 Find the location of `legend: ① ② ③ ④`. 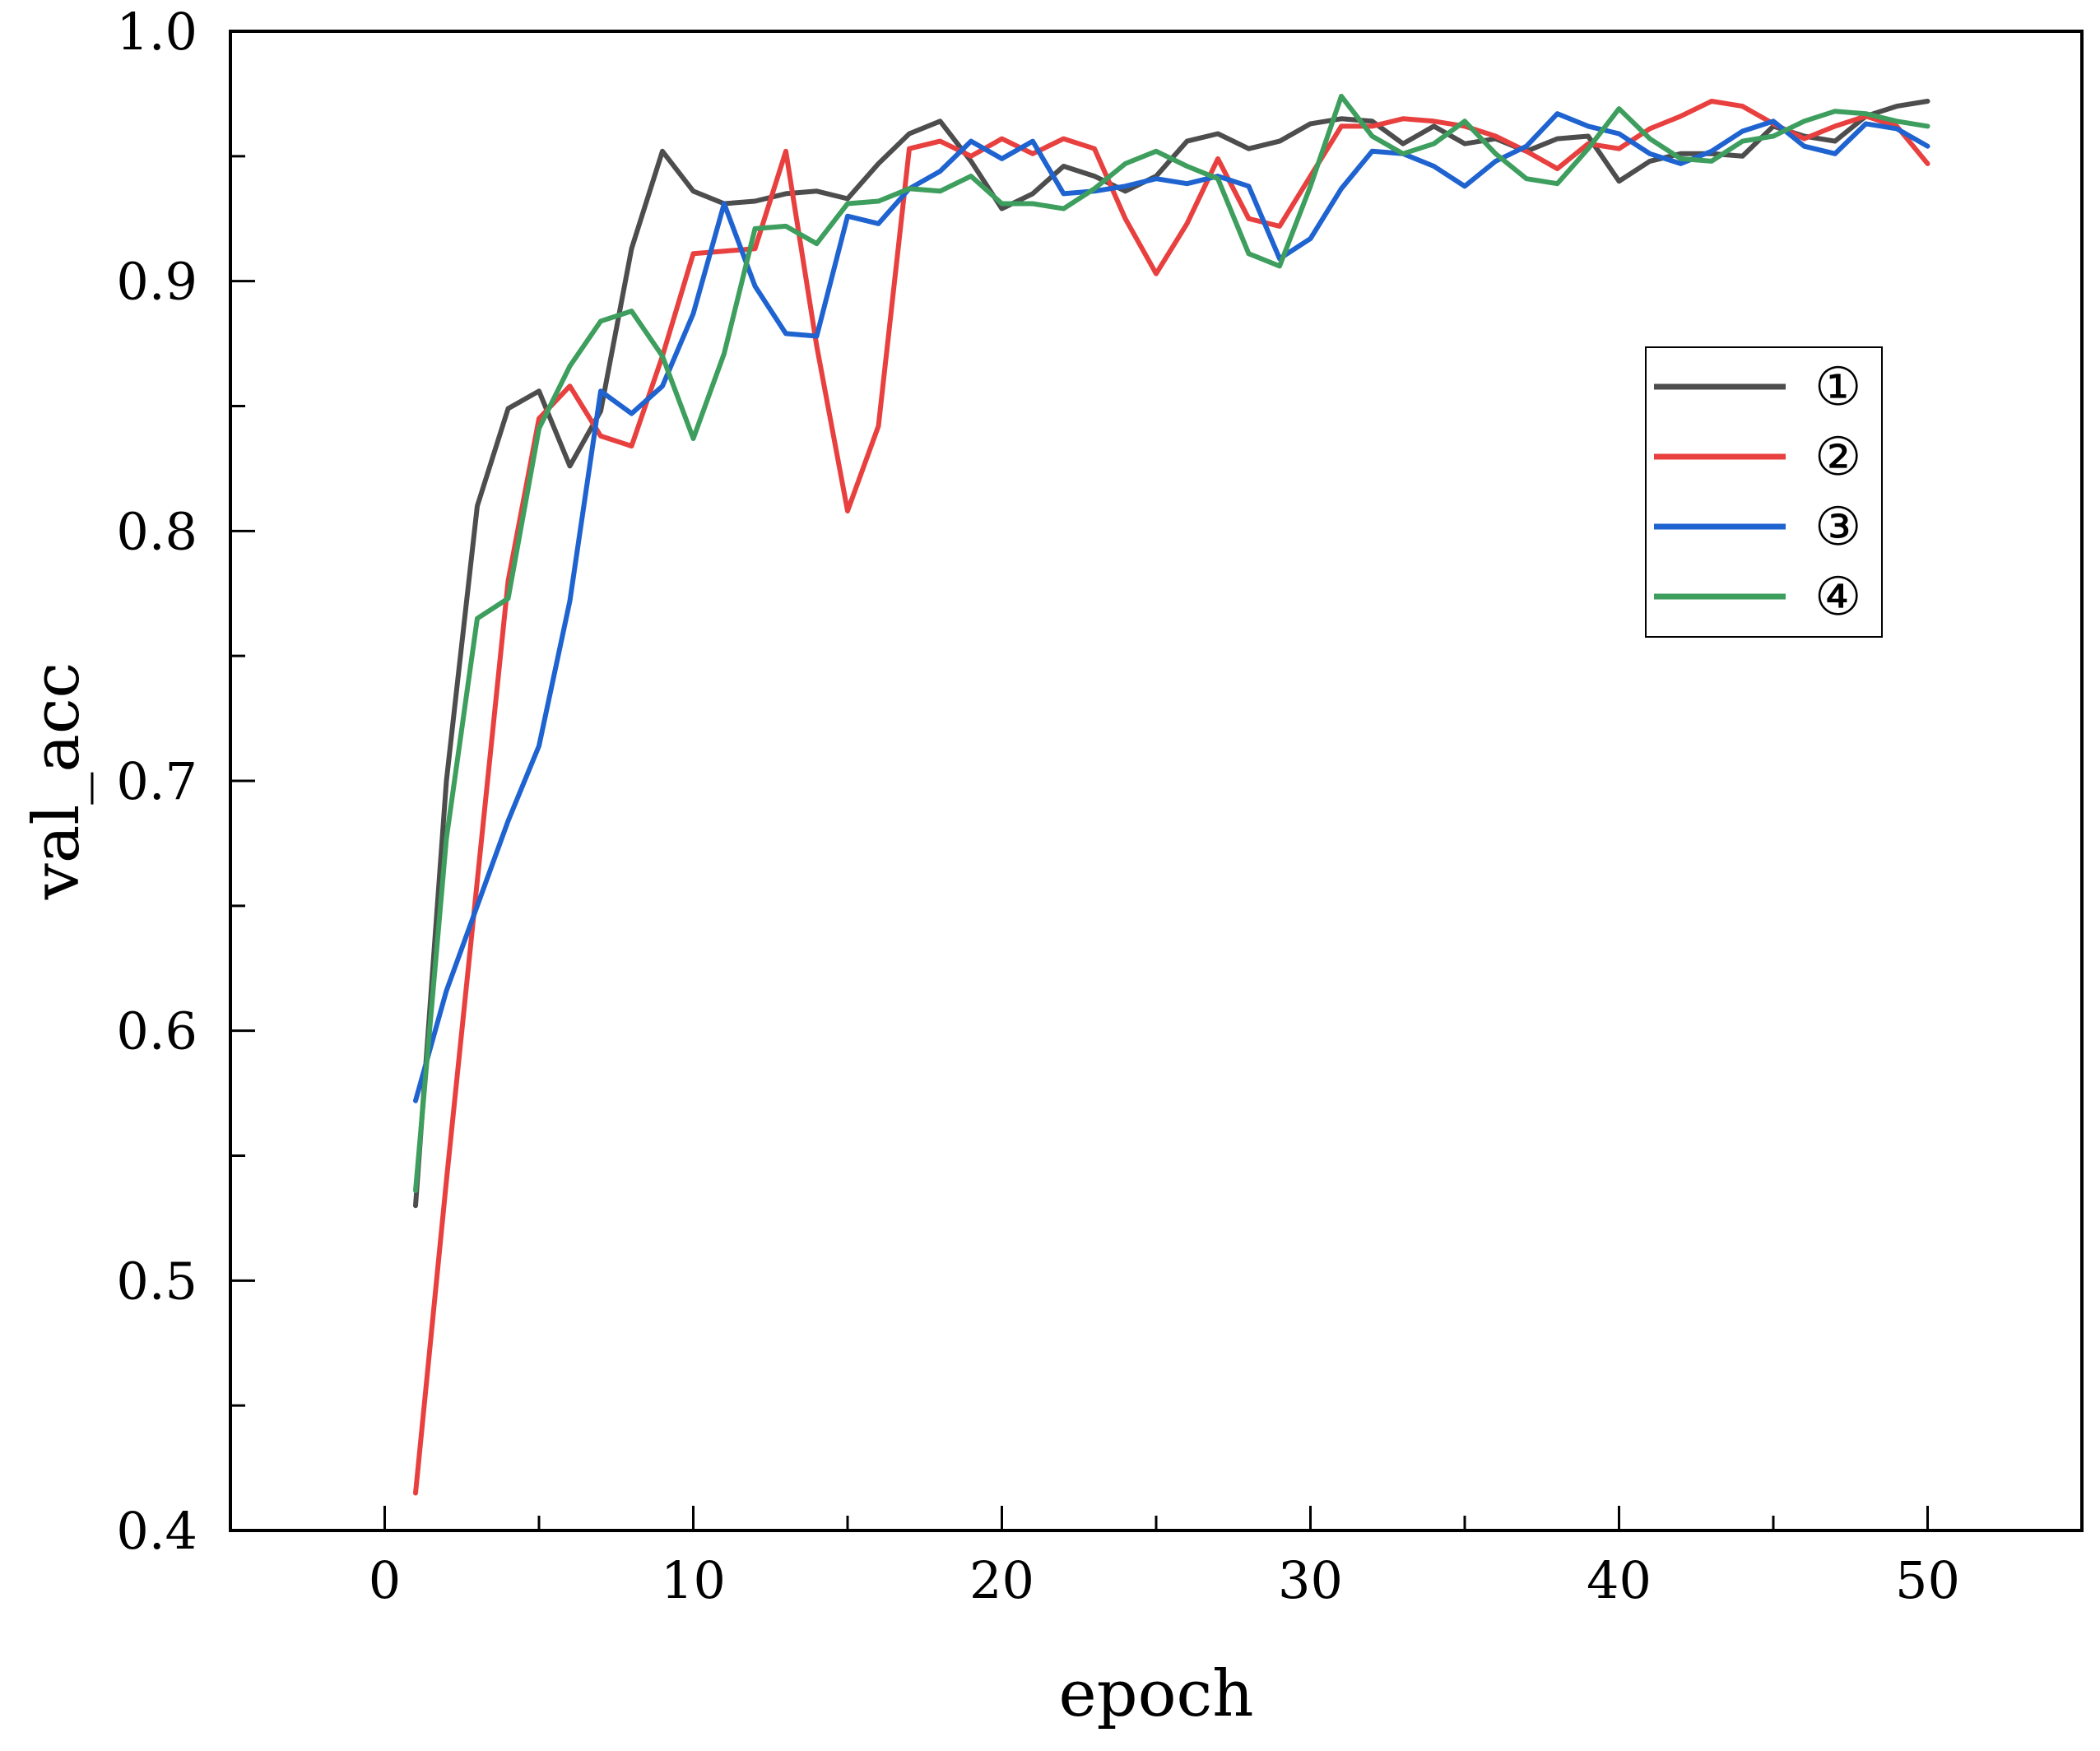

legend: ① ② ③ ④ is located at coordinates (1764, 492).